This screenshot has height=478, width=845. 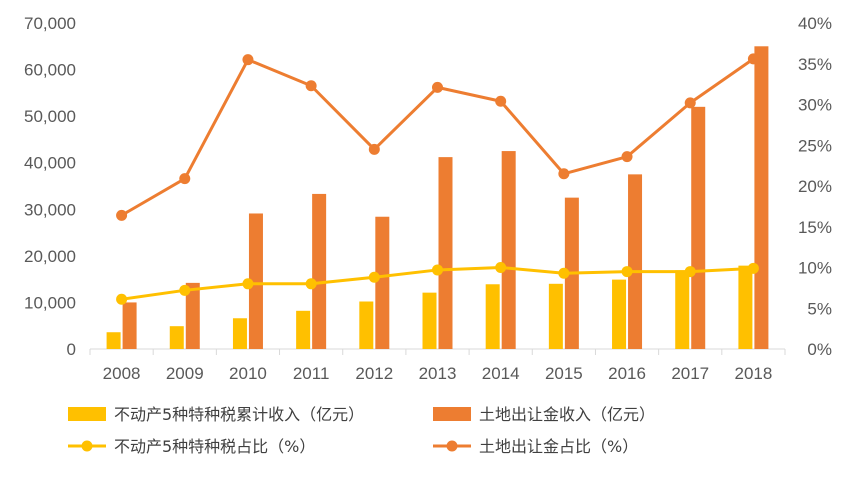 I want to click on x-tick-label: 2017, so click(x=690, y=373).